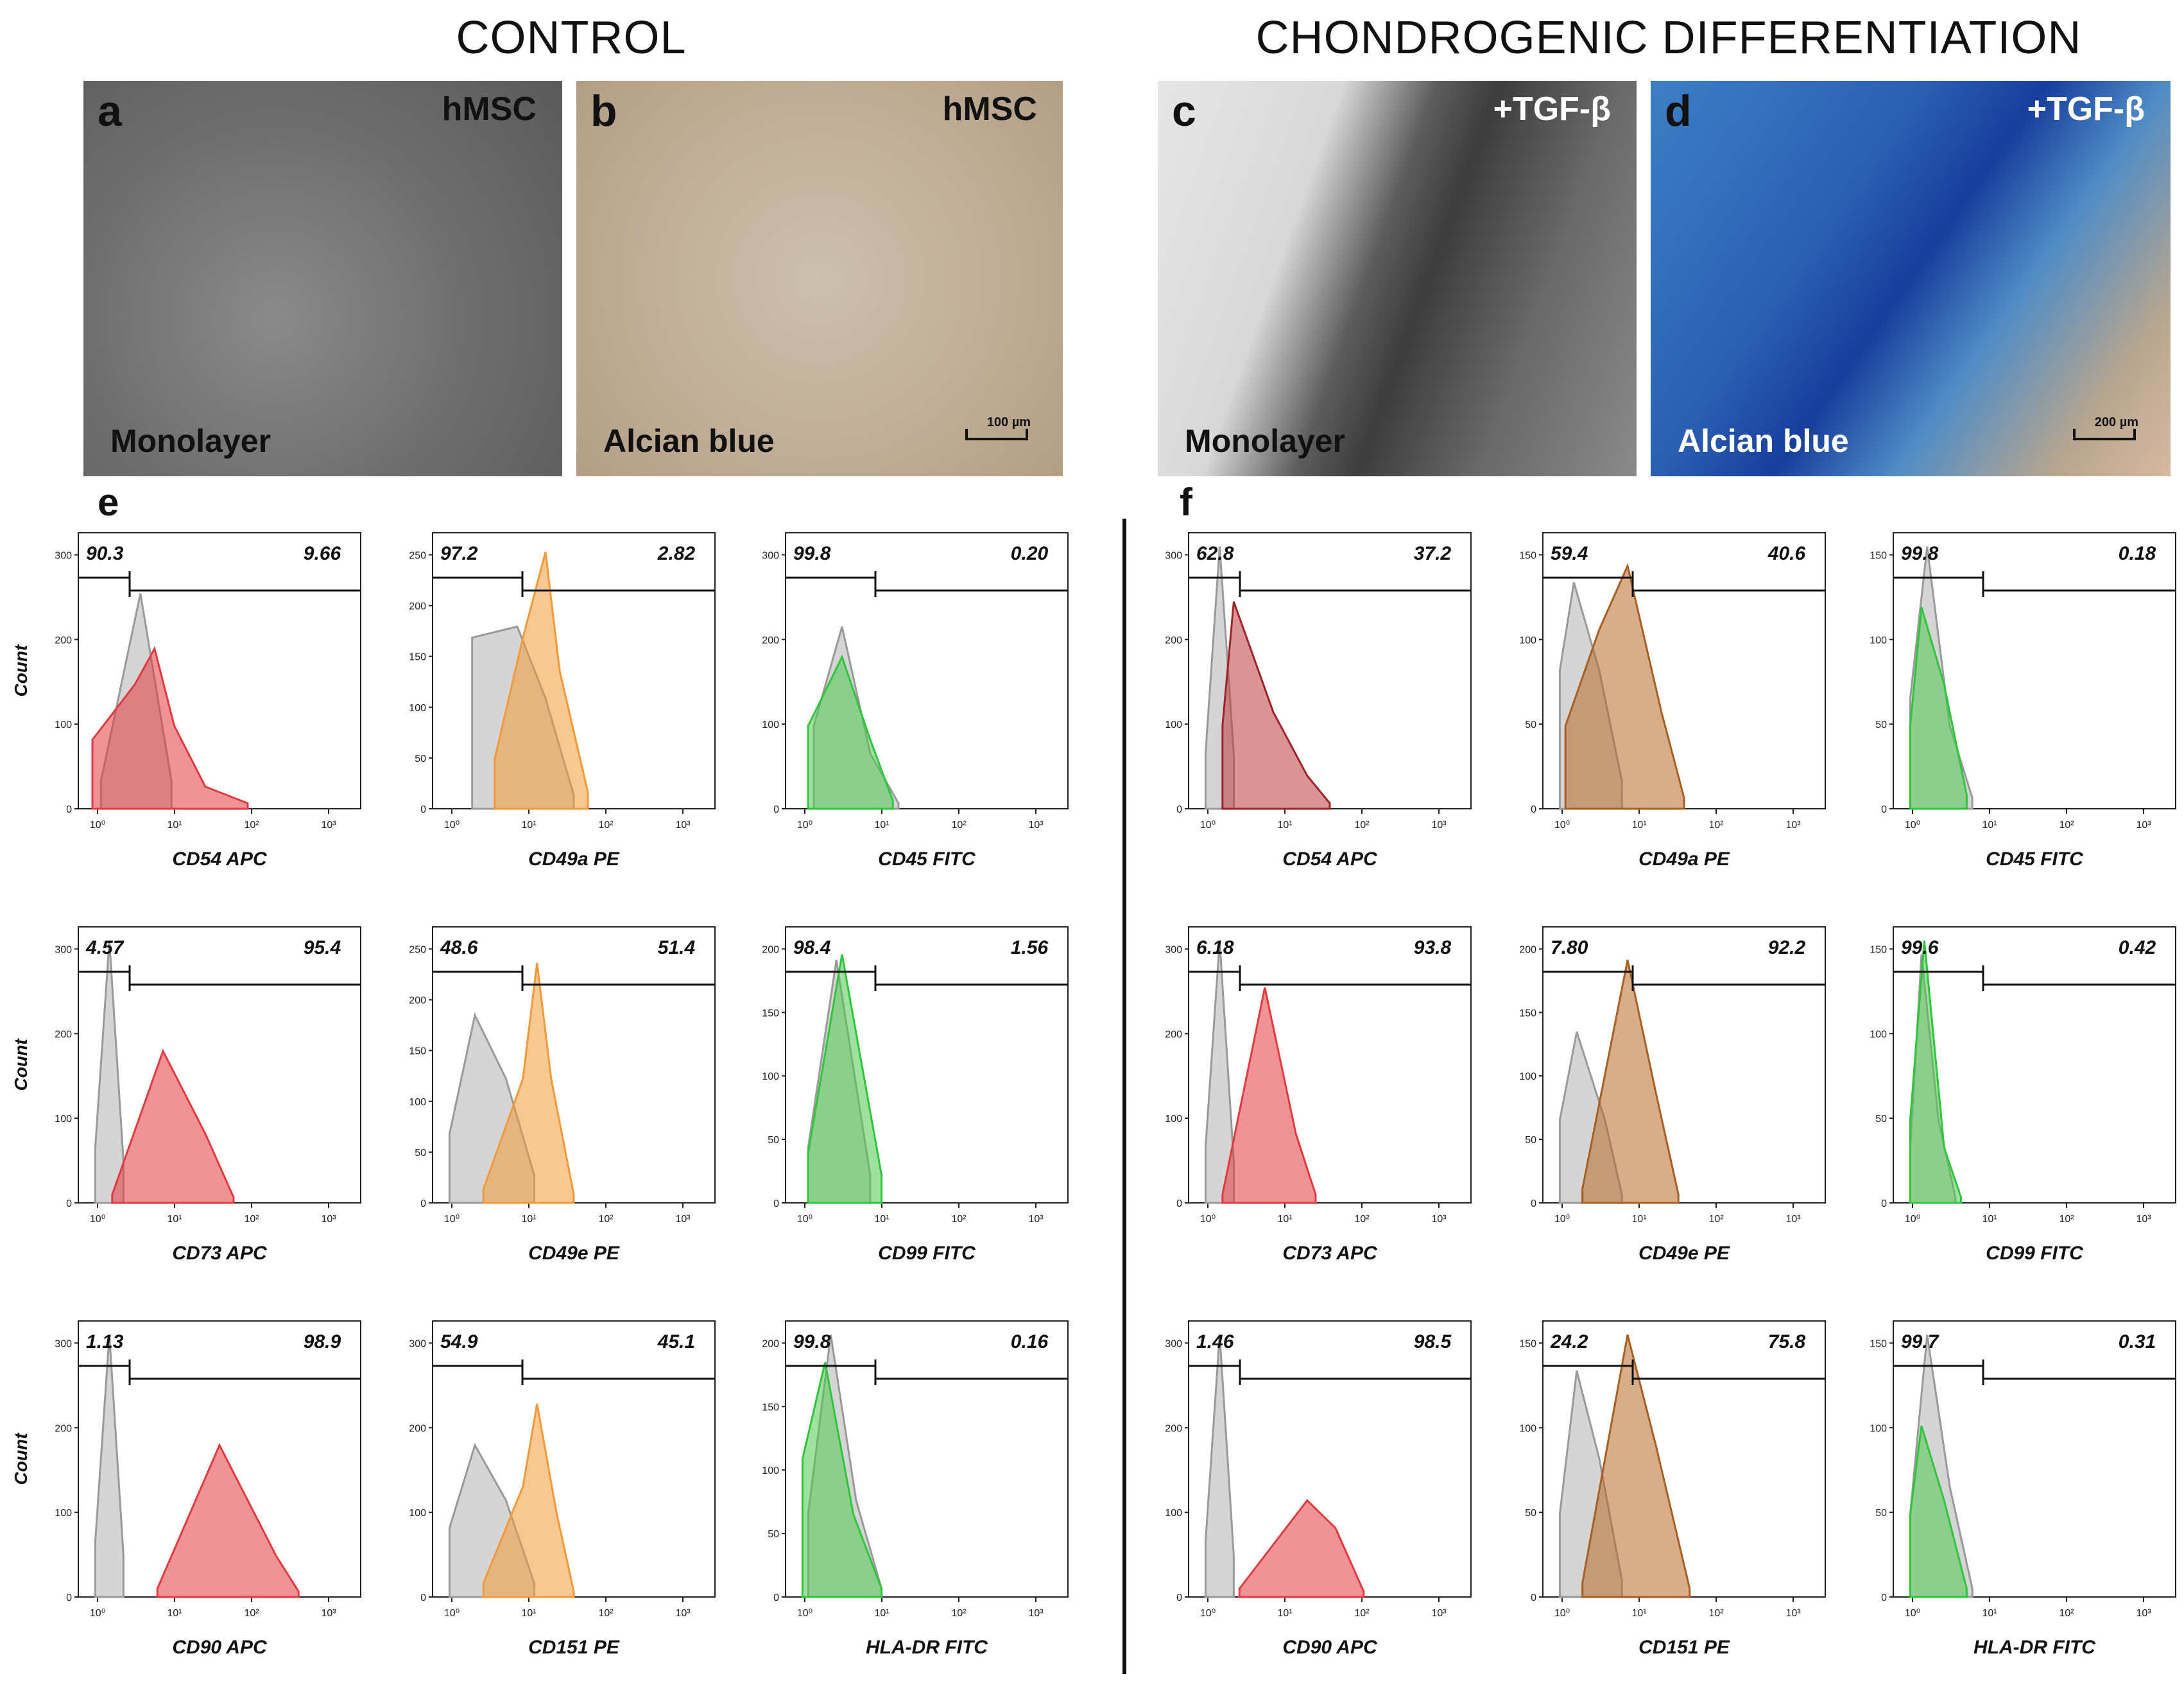  What do you see at coordinates (220, 1253) in the screenshot?
I see `marker-label: CD73 APC` at bounding box center [220, 1253].